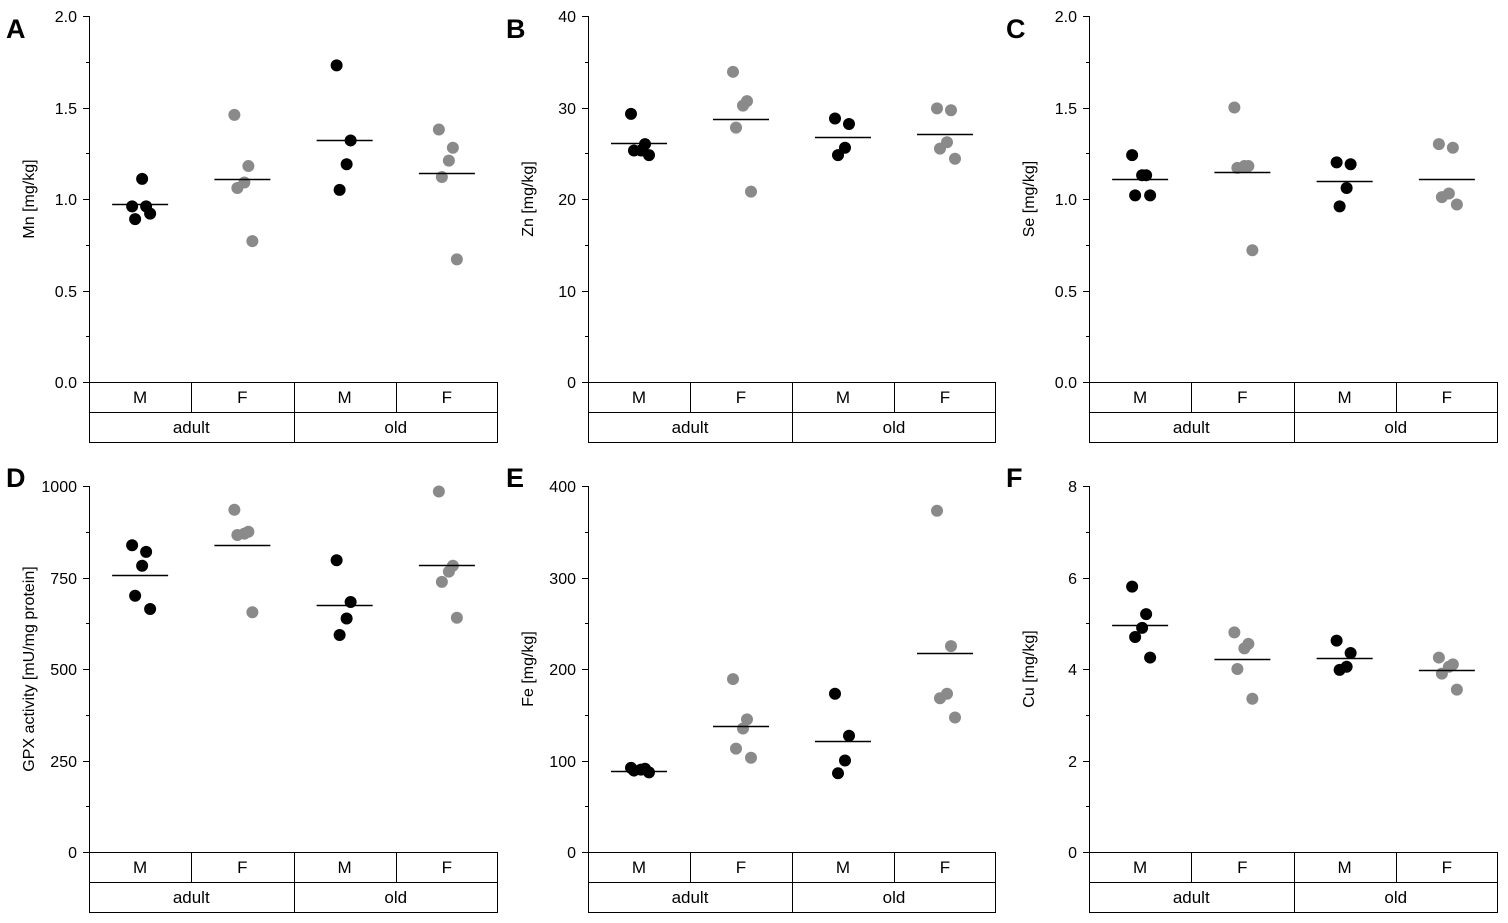  What do you see at coordinates (1014, 478) in the screenshot?
I see `panel-letter: F` at bounding box center [1014, 478].